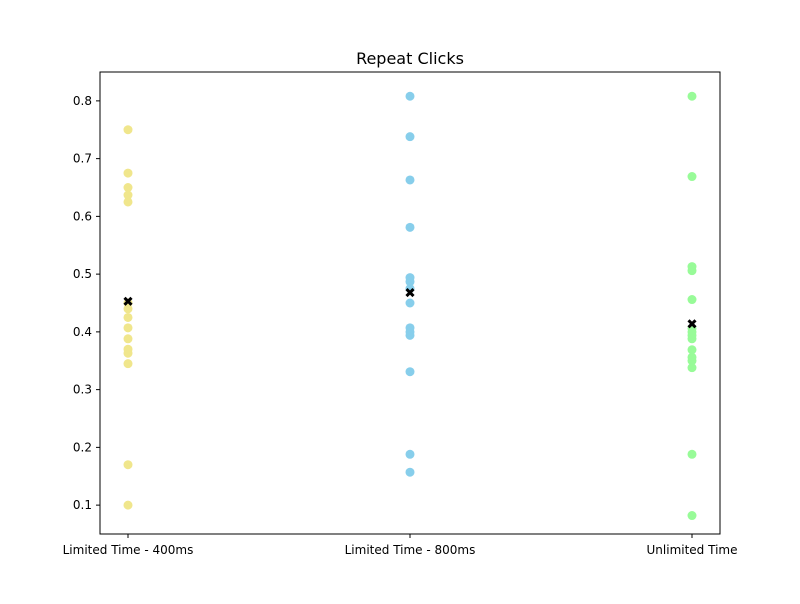 Image resolution: width=800 pixels, height=604 pixels. What do you see at coordinates (82, 216) in the screenshot?
I see `y-tick-label: 0.6` at bounding box center [82, 216].